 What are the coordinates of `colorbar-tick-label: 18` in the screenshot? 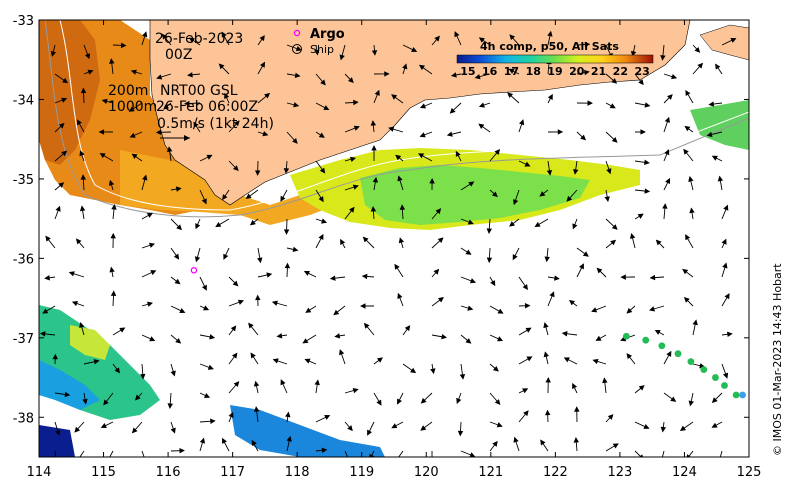 It's located at (533, 71).